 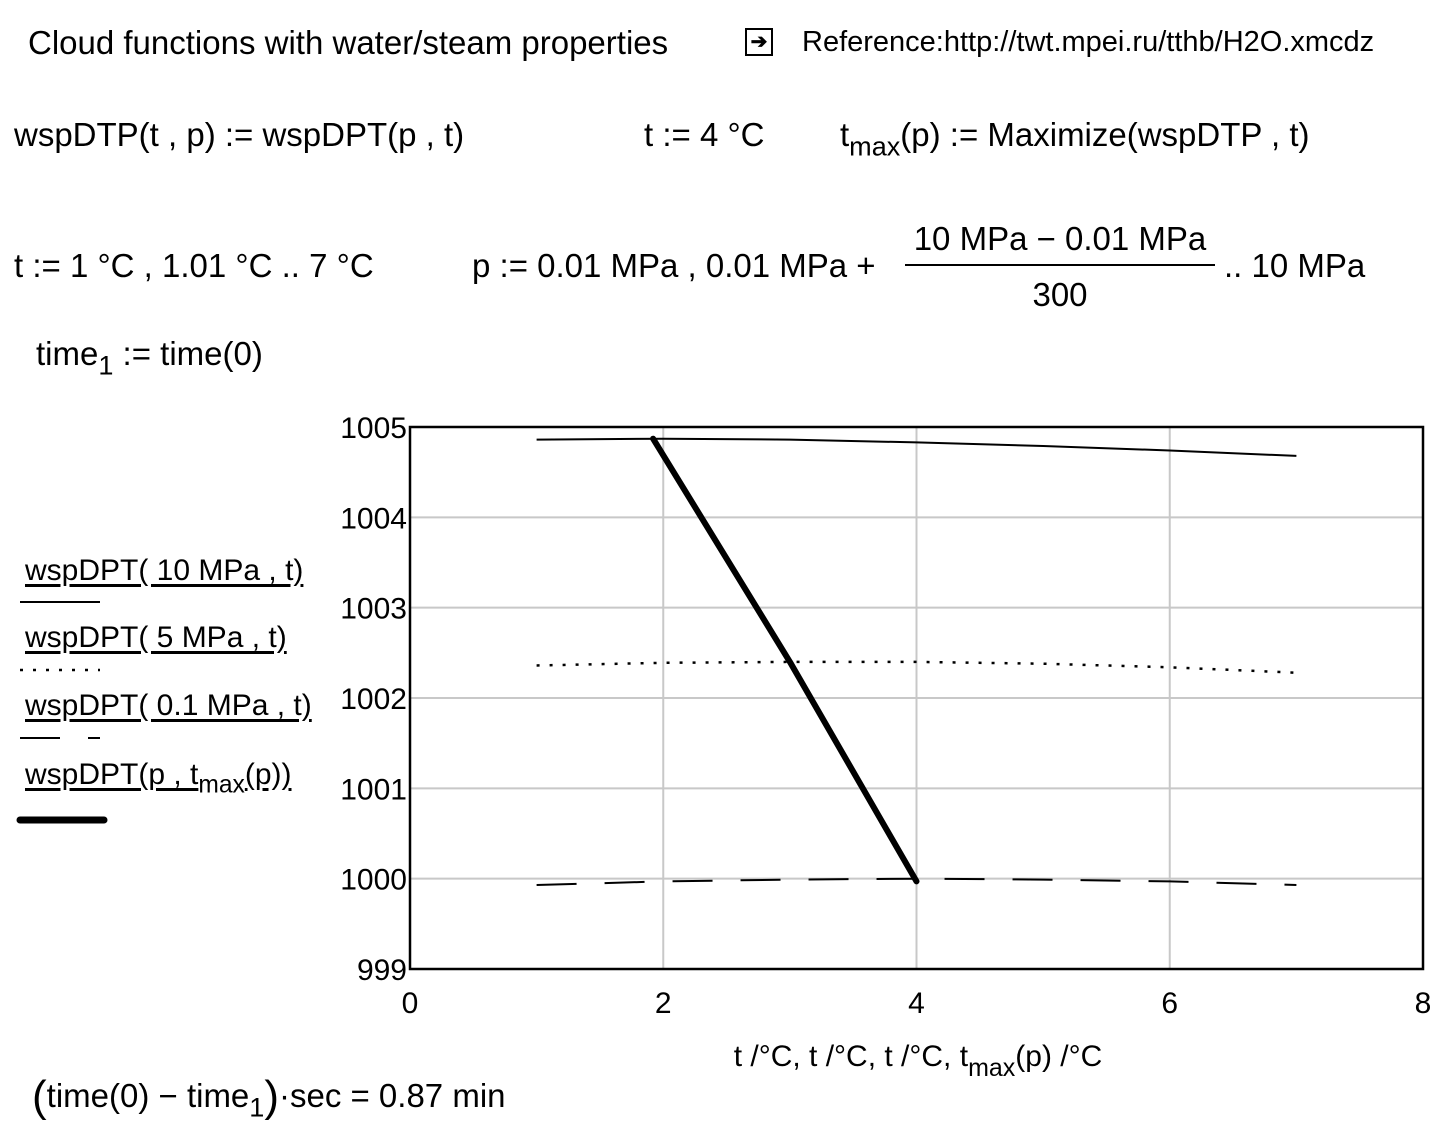 I want to click on series-line-01mpa, so click(x=916, y=881).